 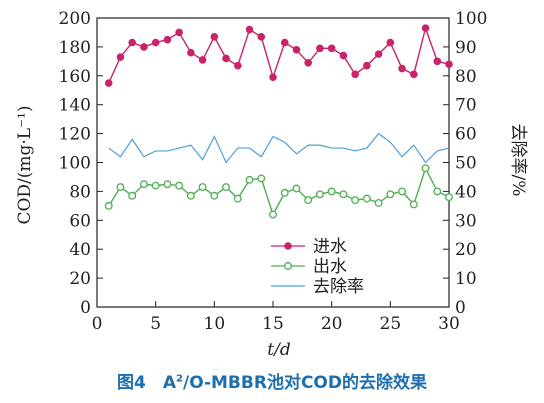 What do you see at coordinates (279, 350) in the screenshot?
I see `x-axis-label: t/d` at bounding box center [279, 350].